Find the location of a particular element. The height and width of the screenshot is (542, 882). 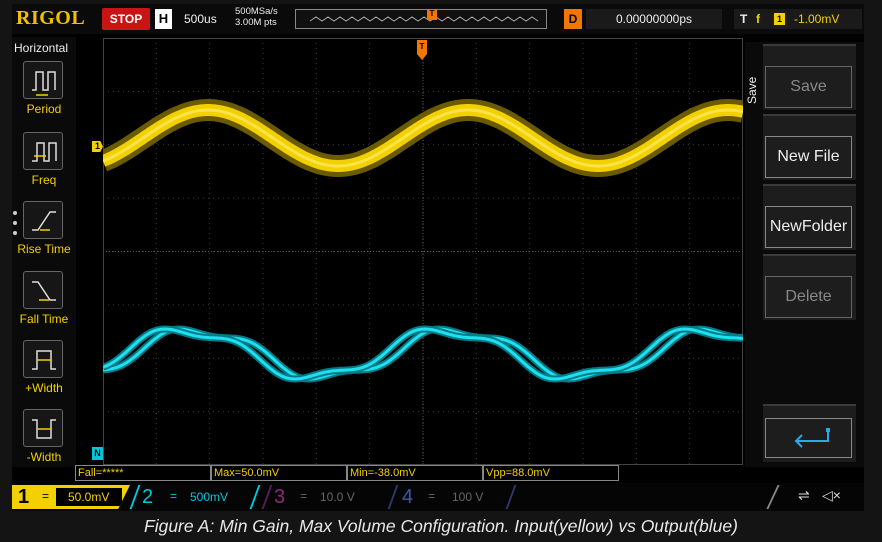

measurement-max: Max=50.0mV is located at coordinates (279, 473).